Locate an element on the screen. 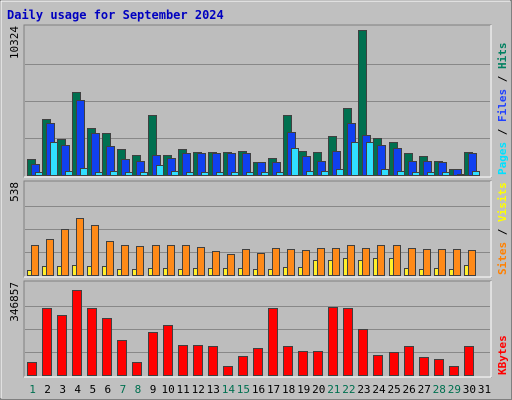 This screenshot has height=400, width=512. x-tick-label: 14 is located at coordinates (229, 389).